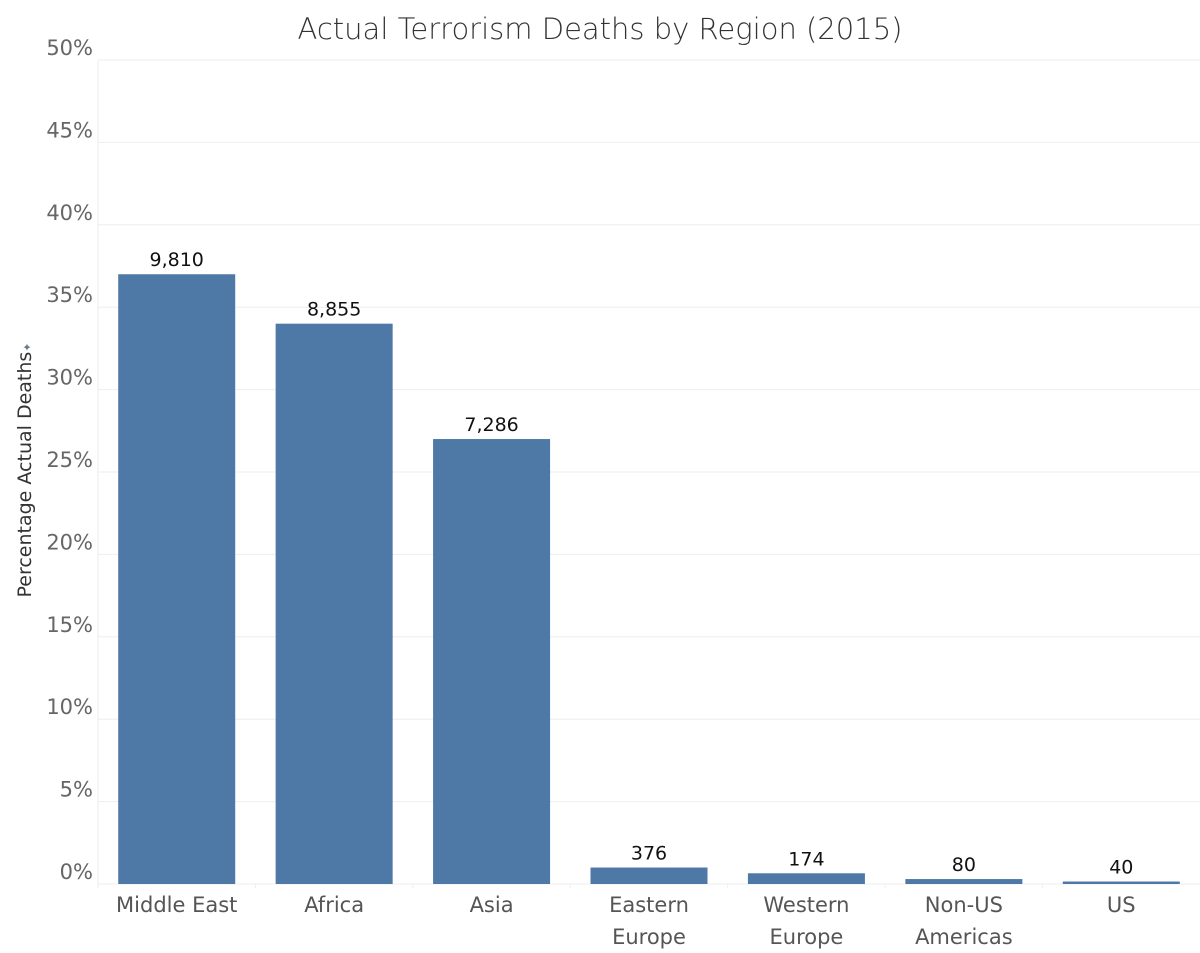 The image size is (1200, 953). I want to click on y-tick-label: 35%, so click(69, 295).